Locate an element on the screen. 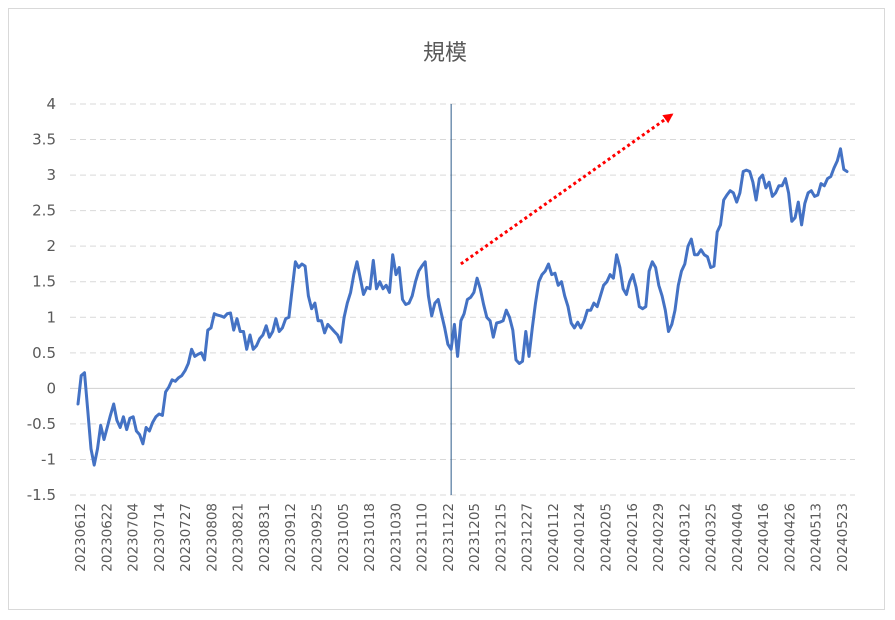  x-tick-label-6: 20230821 is located at coordinates (239, 537).